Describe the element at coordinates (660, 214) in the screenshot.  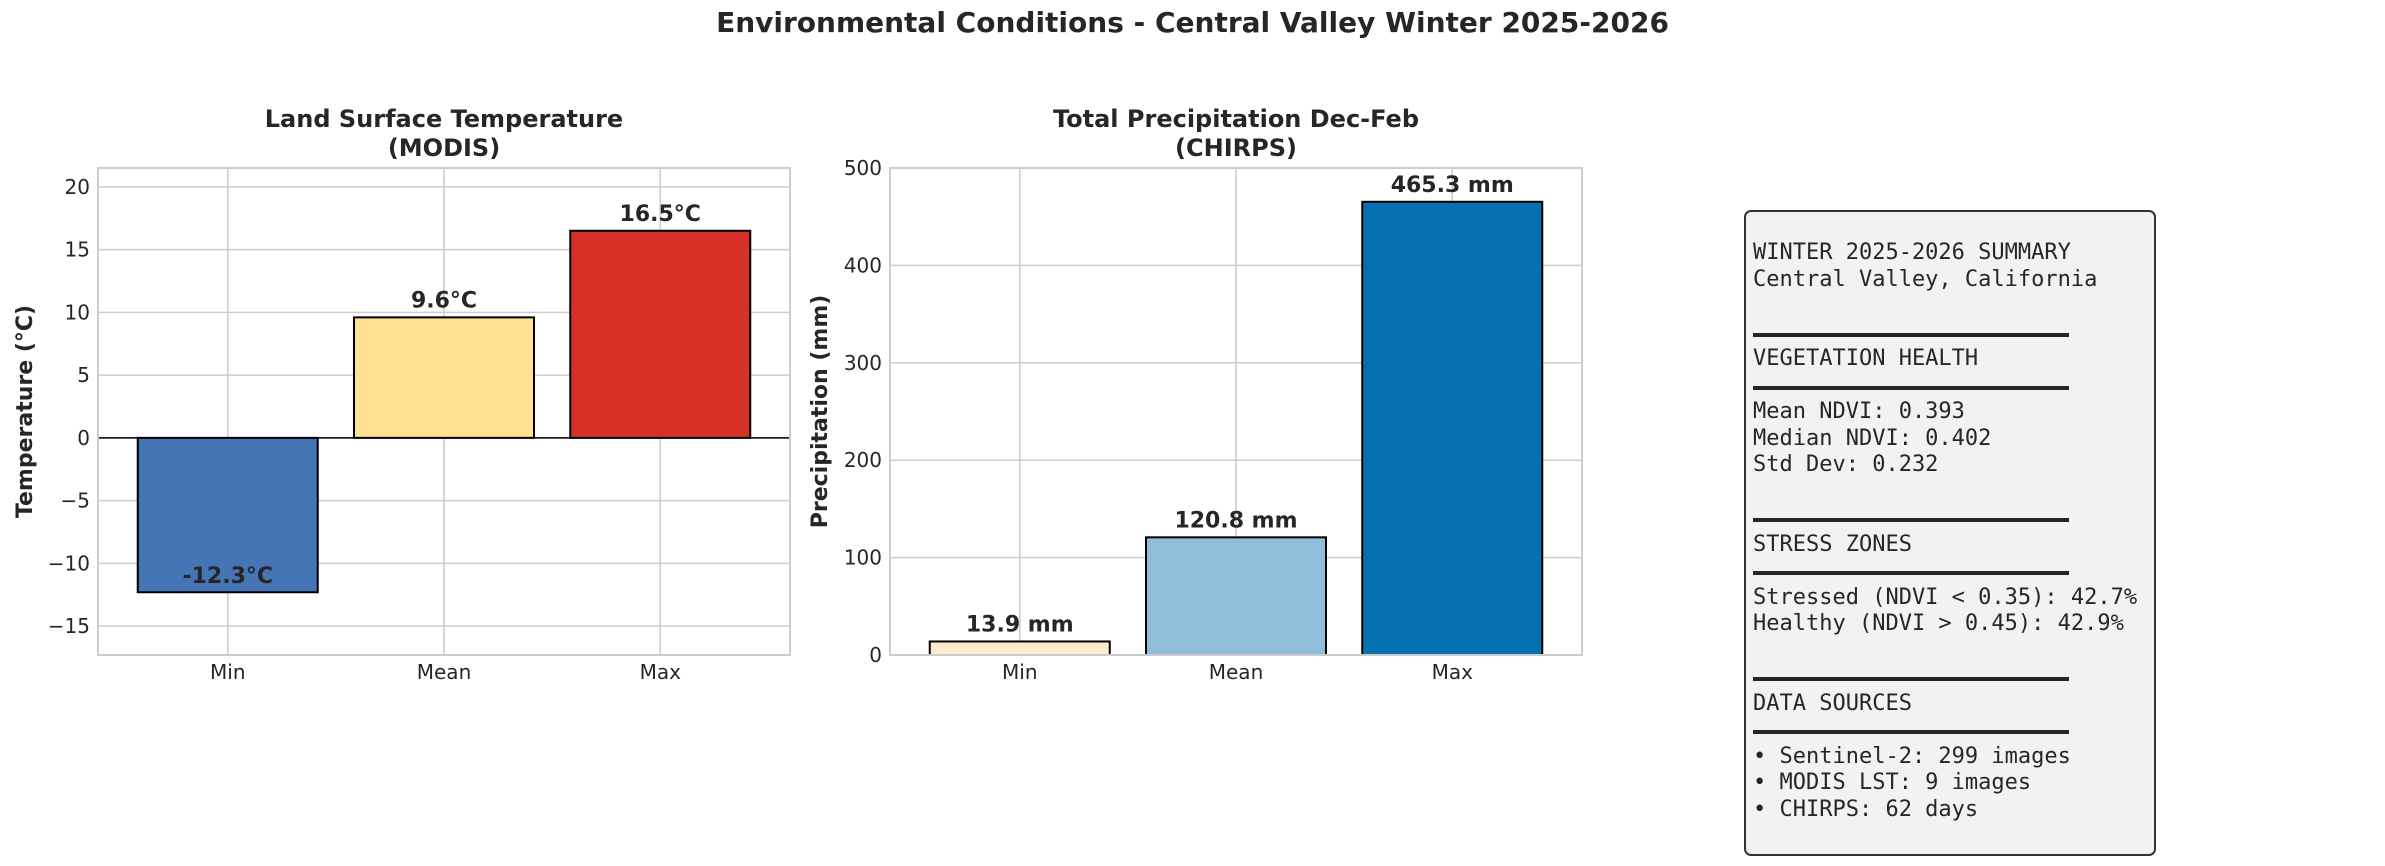
I see `chart1-value-label-2: 16.5°C` at that location.